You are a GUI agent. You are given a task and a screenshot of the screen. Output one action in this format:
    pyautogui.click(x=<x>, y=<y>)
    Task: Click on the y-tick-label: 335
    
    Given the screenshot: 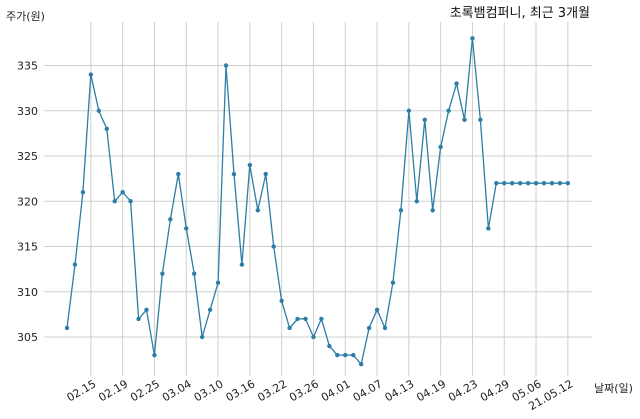 What is the action you would take?
    pyautogui.click(x=27, y=66)
    